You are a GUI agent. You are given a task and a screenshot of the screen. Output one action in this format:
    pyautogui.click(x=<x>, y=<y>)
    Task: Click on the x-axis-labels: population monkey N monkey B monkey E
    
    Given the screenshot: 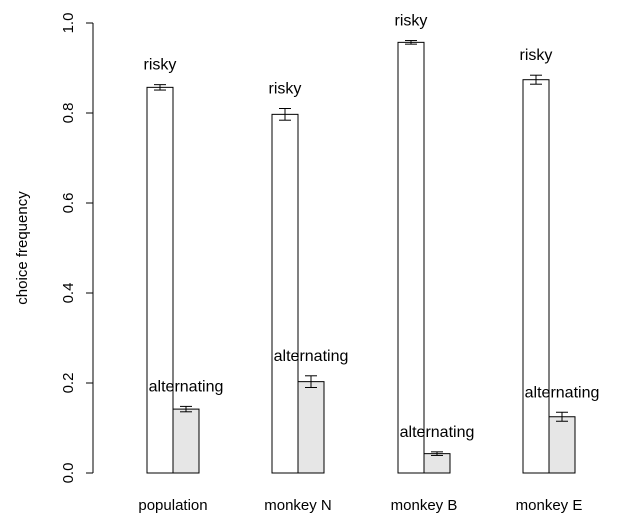 What is the action you would take?
    pyautogui.click(x=360, y=505)
    